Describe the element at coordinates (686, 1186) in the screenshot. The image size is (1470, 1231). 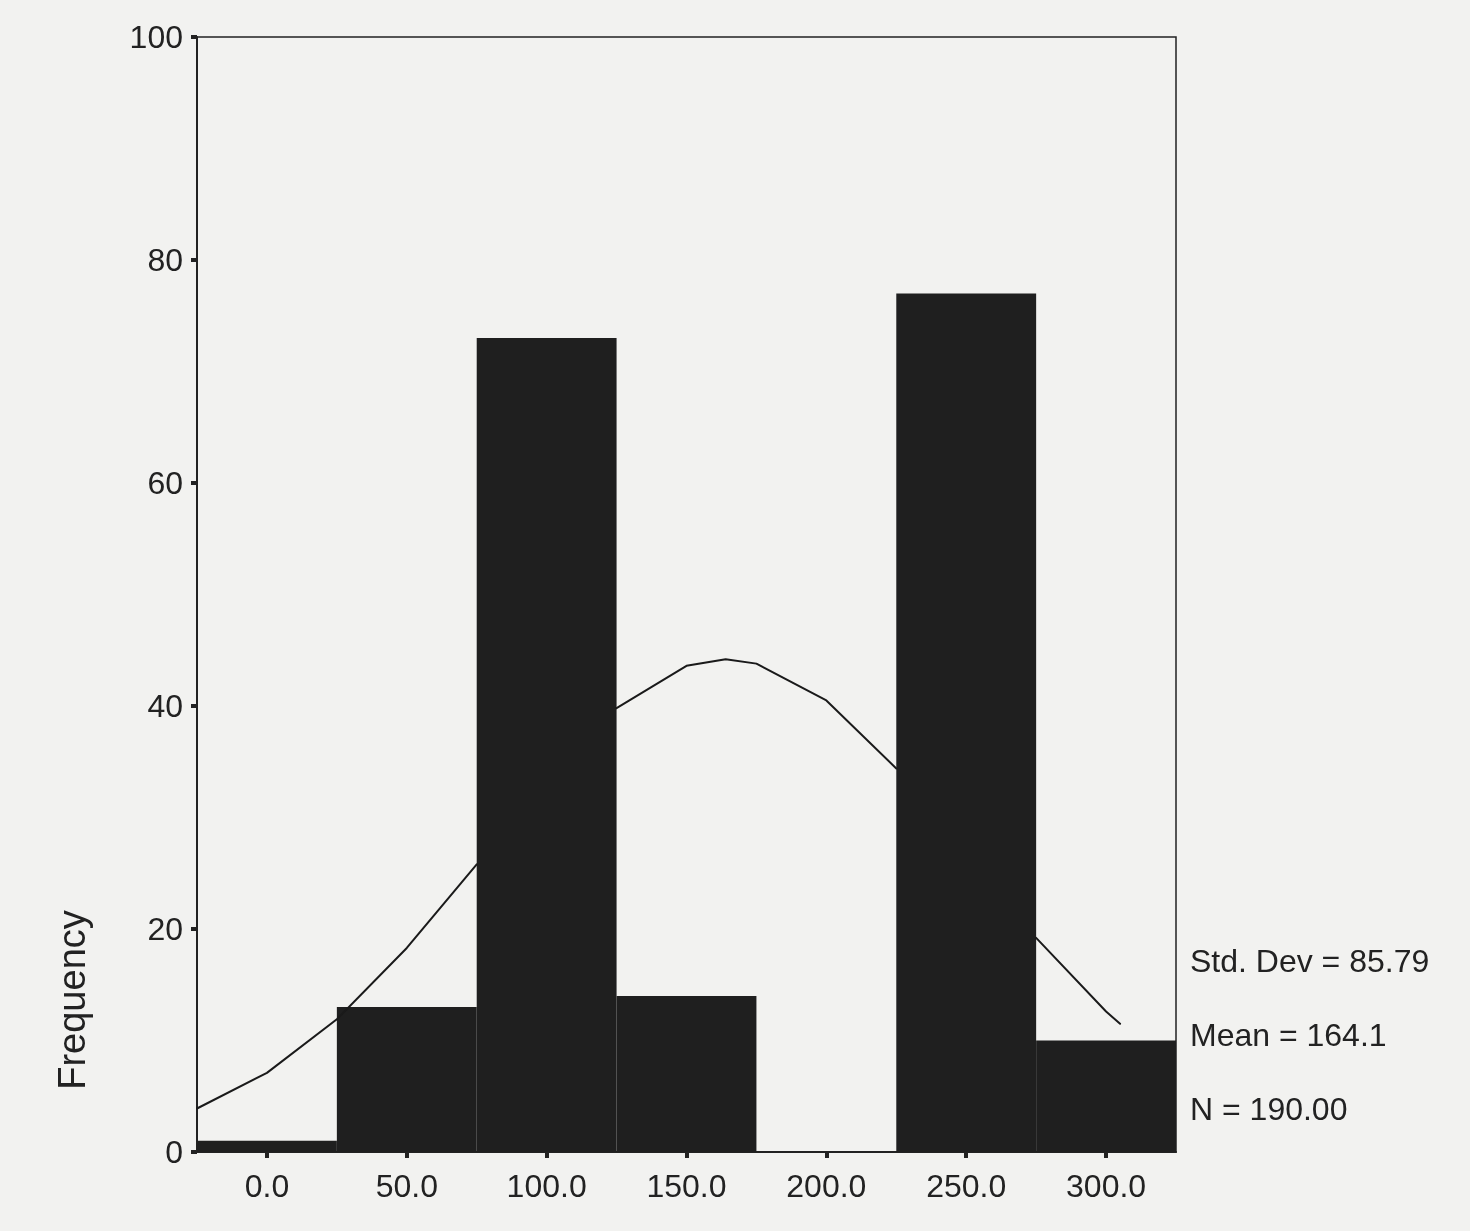
I see `x-tick-label: 150.0` at that location.